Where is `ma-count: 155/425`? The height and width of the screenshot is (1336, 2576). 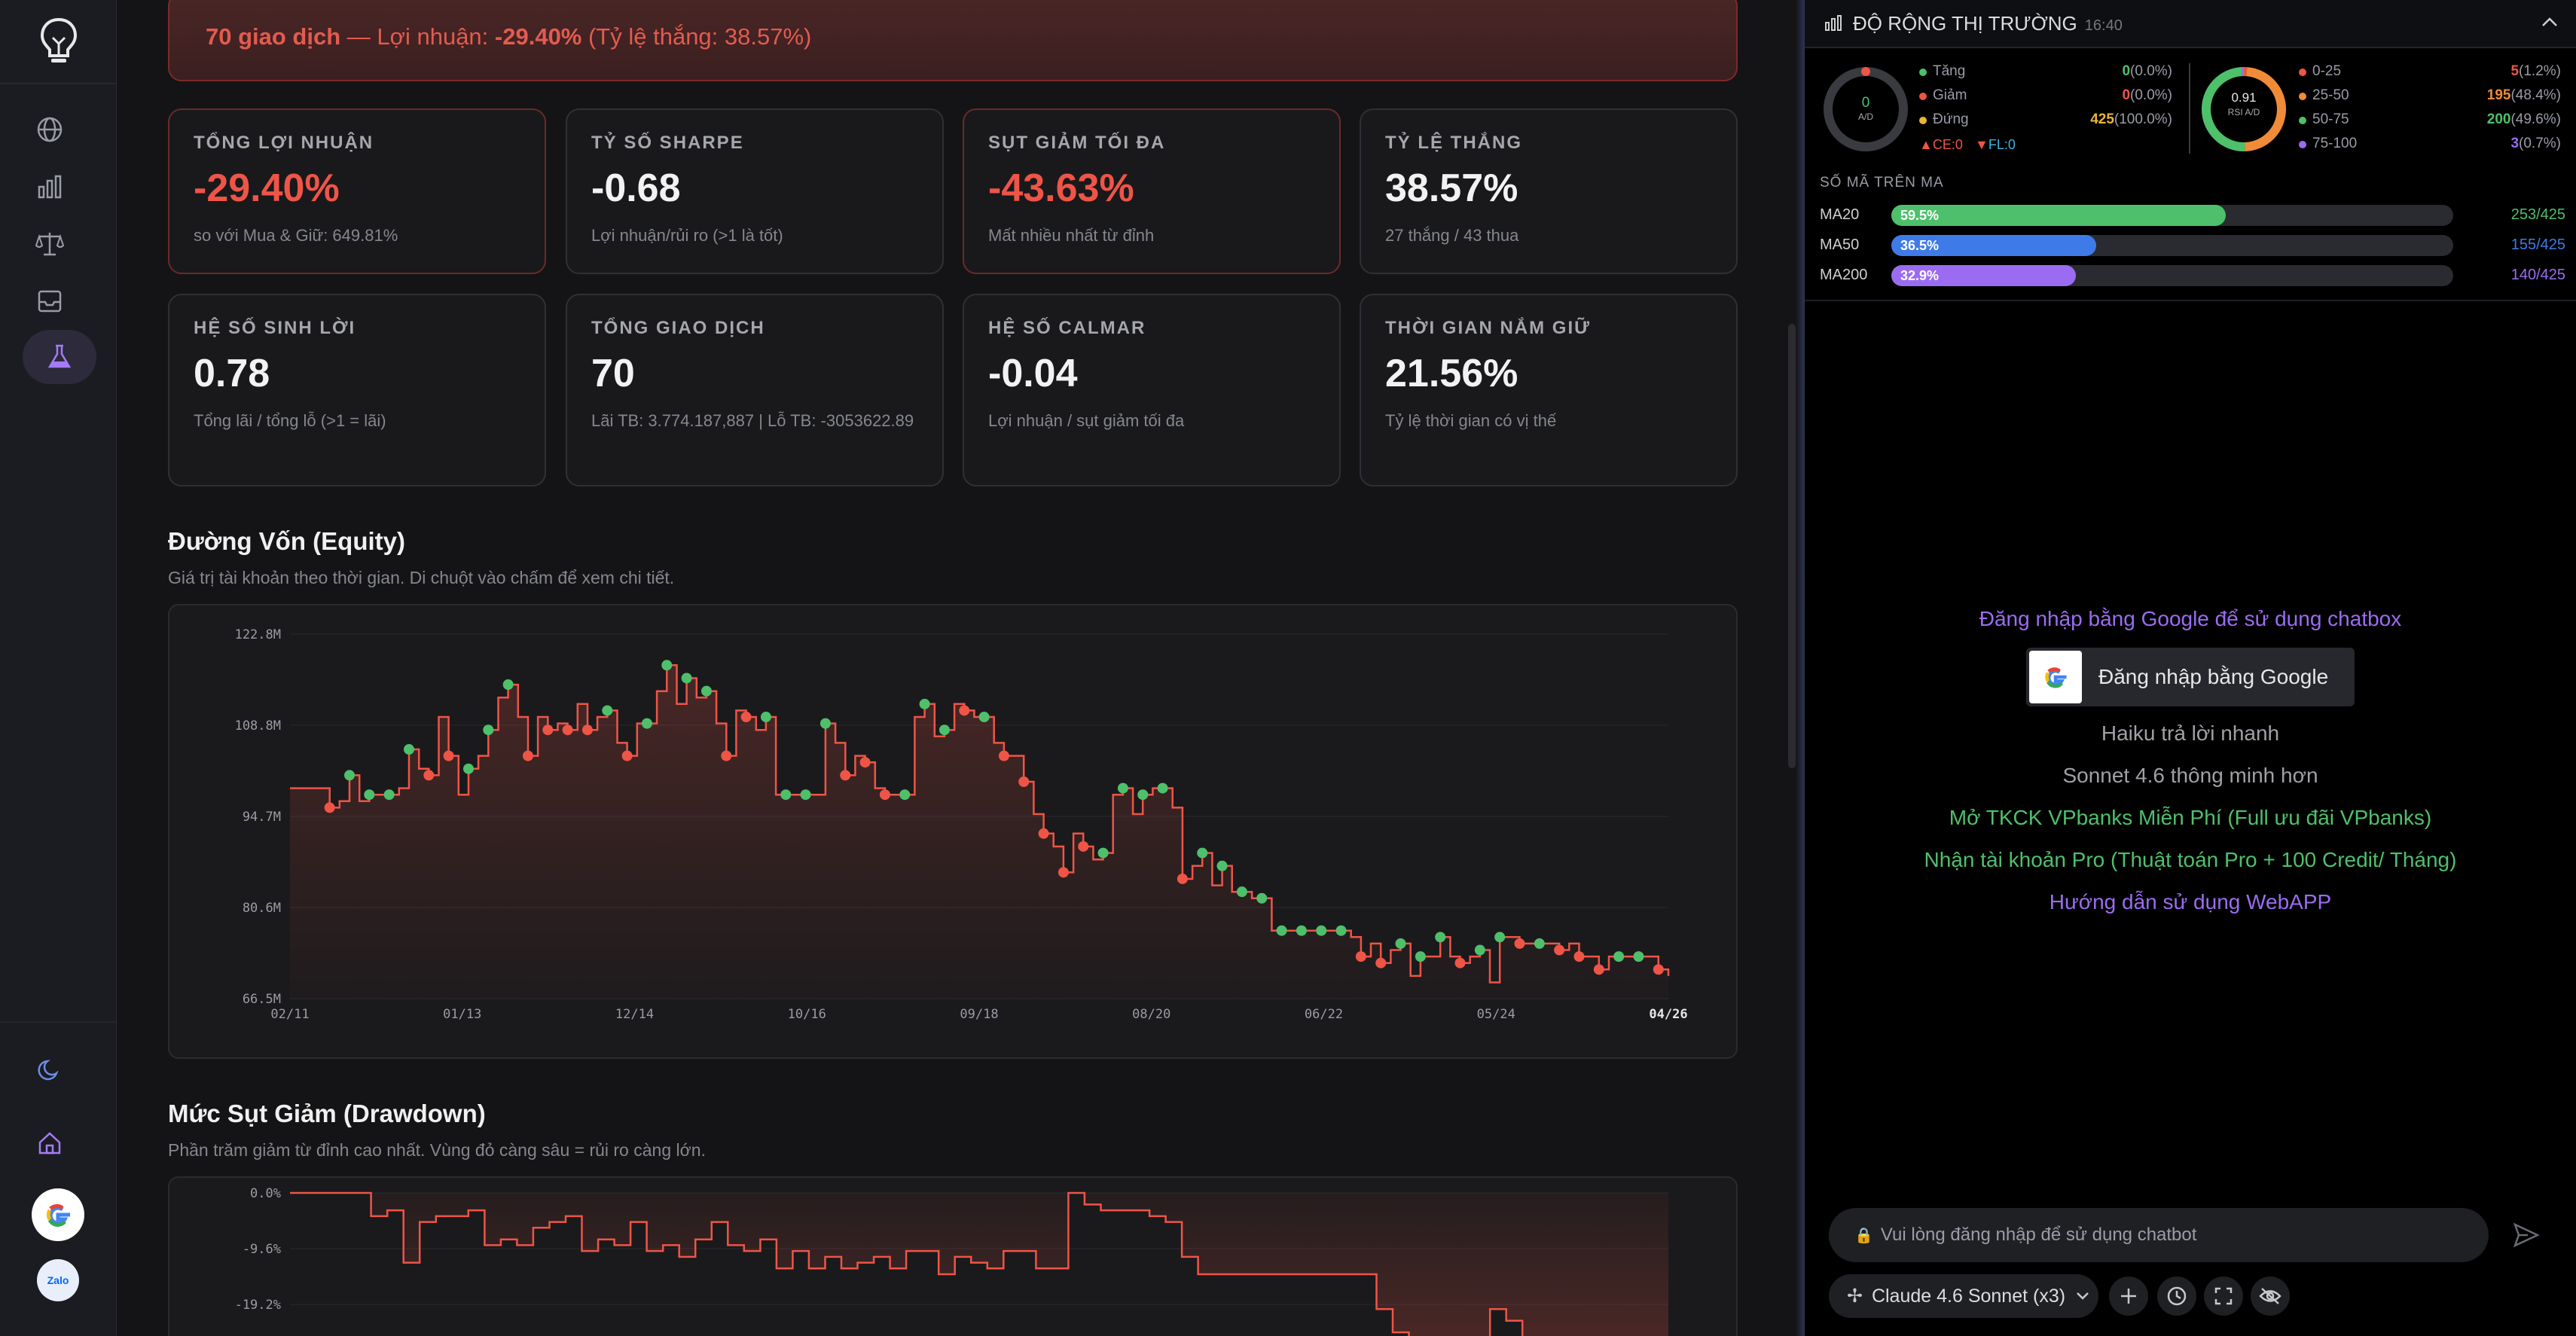
ma-count: 155/425 is located at coordinates (2538, 245).